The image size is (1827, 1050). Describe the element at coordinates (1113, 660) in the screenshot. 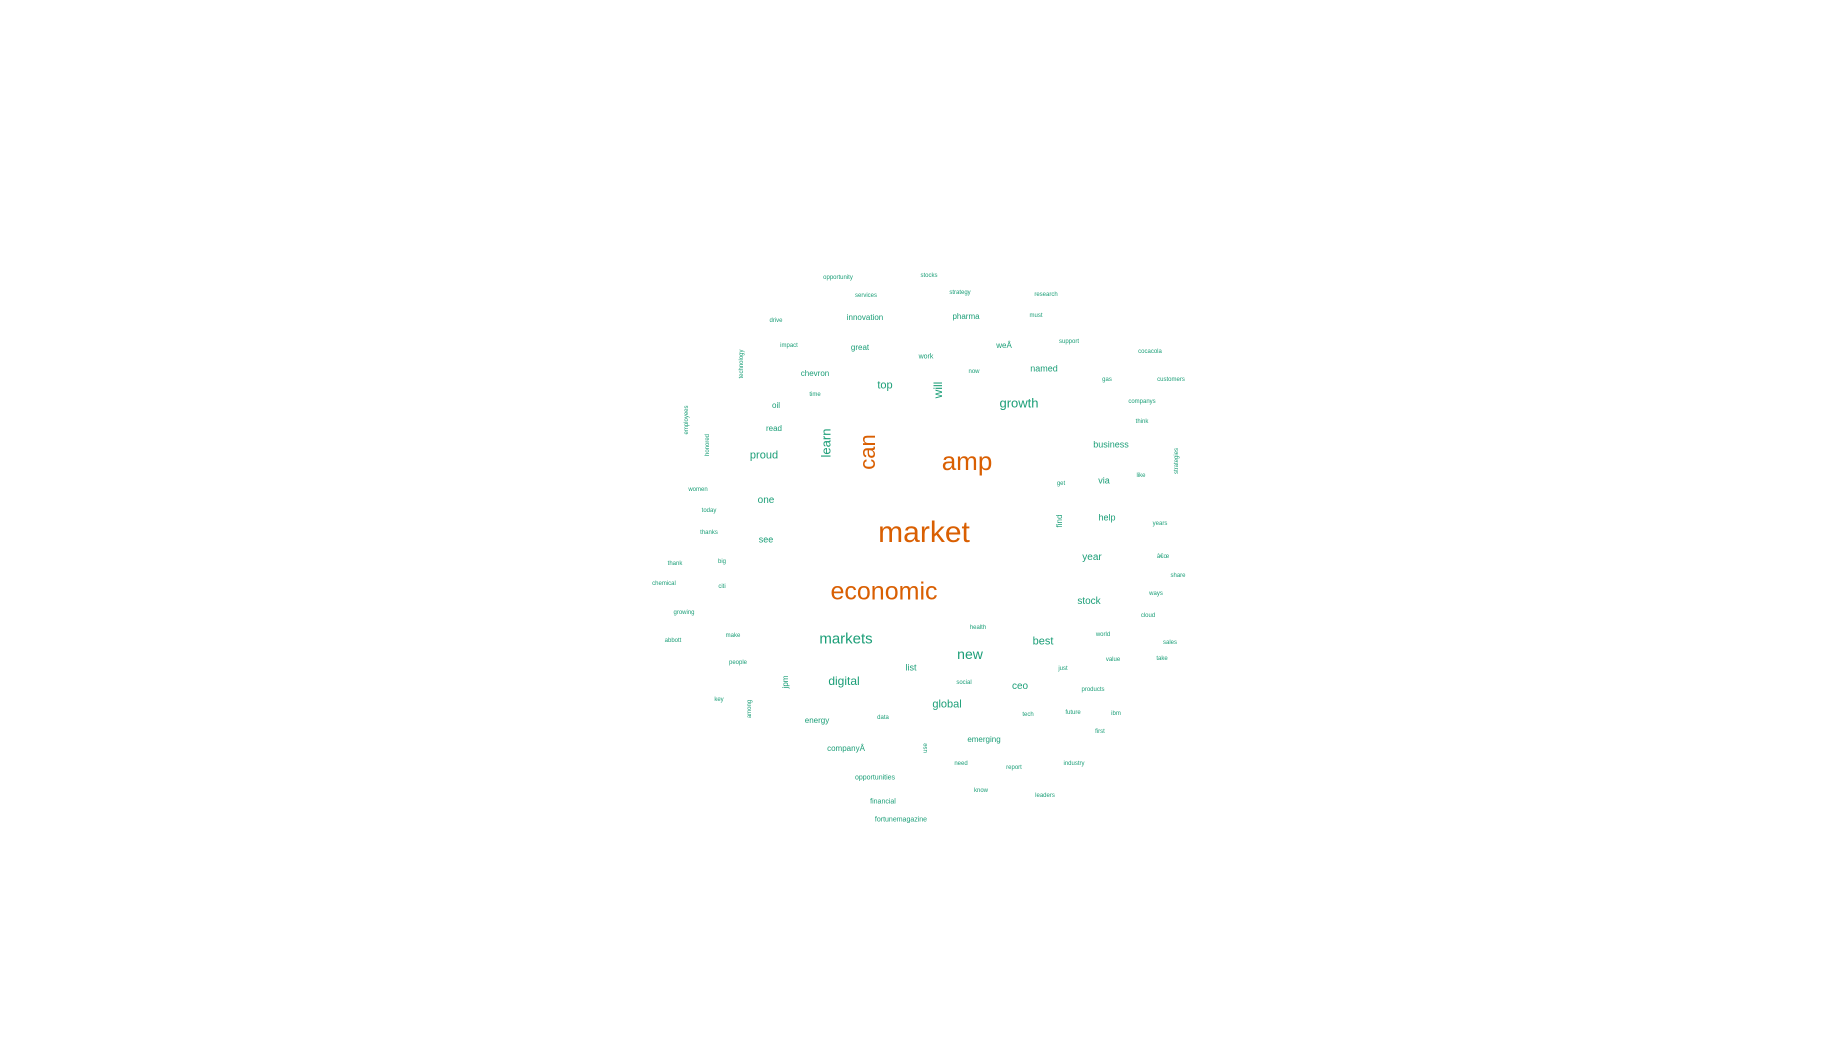

I see `cloud-word-value: value` at that location.